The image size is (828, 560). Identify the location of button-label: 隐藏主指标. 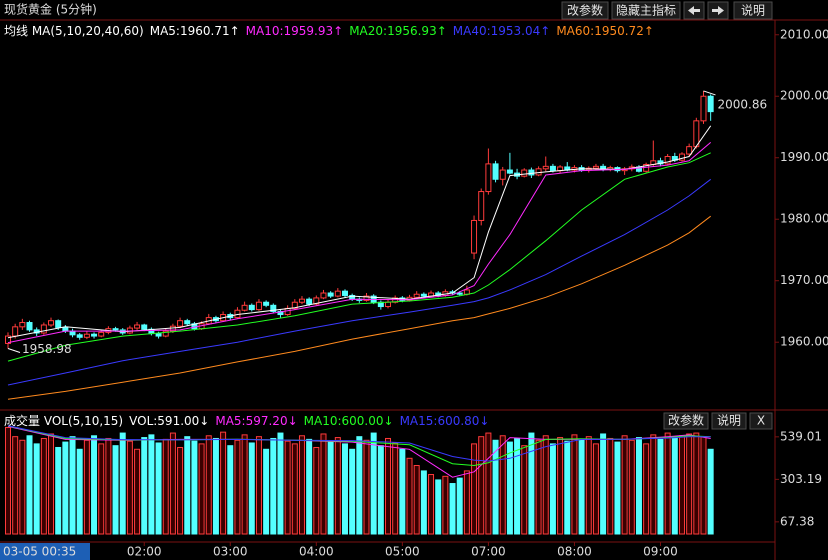
(646, 10).